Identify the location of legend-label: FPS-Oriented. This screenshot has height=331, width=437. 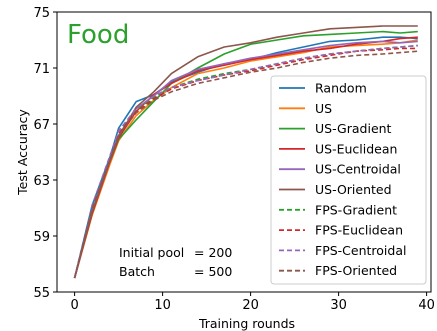
(356, 270).